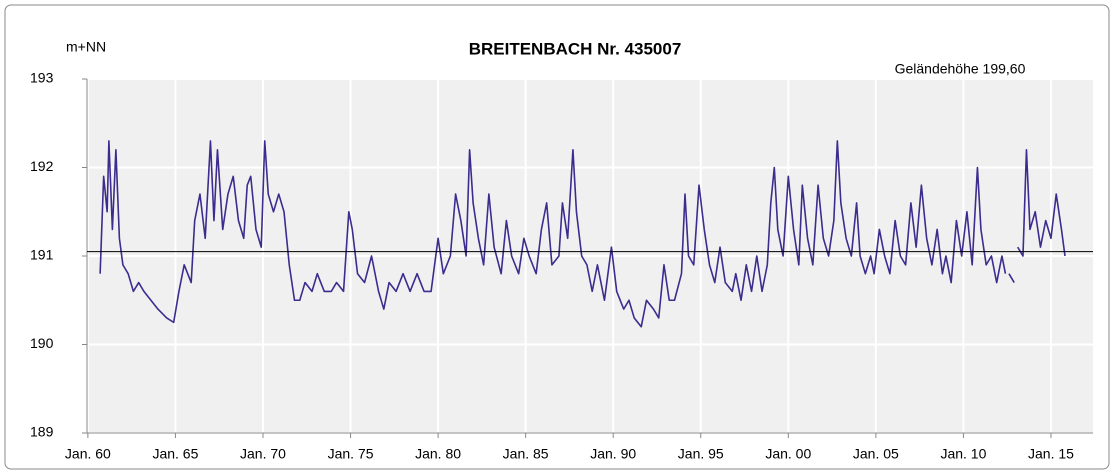 This screenshot has width=1115, height=475. Describe the element at coordinates (42, 78) in the screenshot. I see `y-tick-label: 193` at that location.